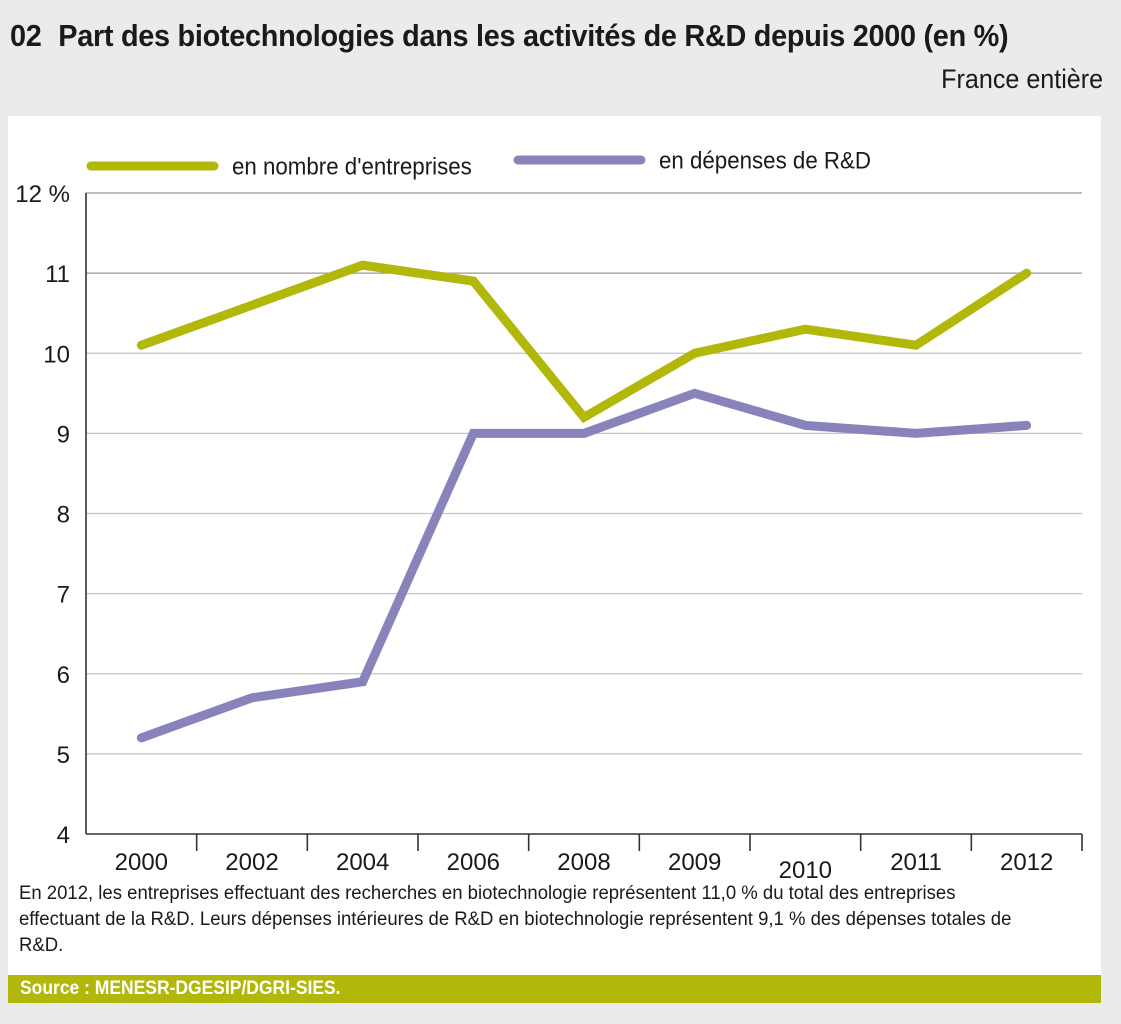 The image size is (1121, 1024). Describe the element at coordinates (63, 755) in the screenshot. I see `y-tick-label: 5` at that location.